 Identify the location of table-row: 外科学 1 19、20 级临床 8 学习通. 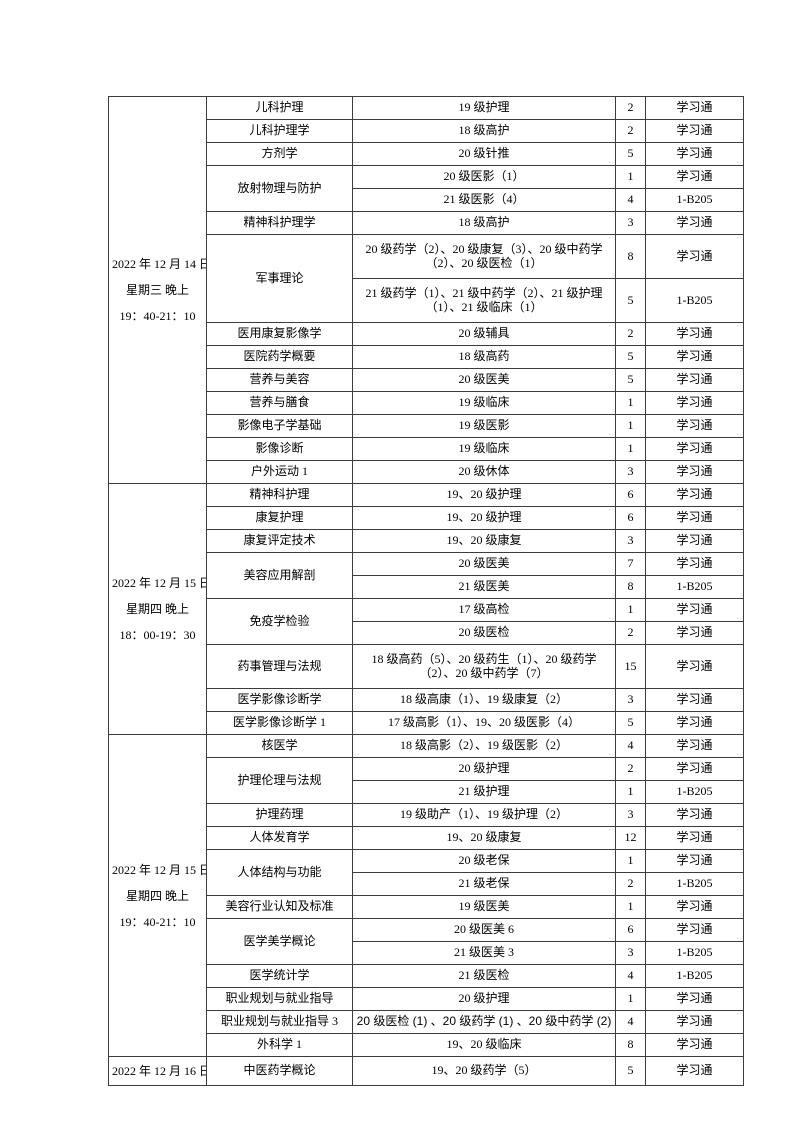
(426, 1045).